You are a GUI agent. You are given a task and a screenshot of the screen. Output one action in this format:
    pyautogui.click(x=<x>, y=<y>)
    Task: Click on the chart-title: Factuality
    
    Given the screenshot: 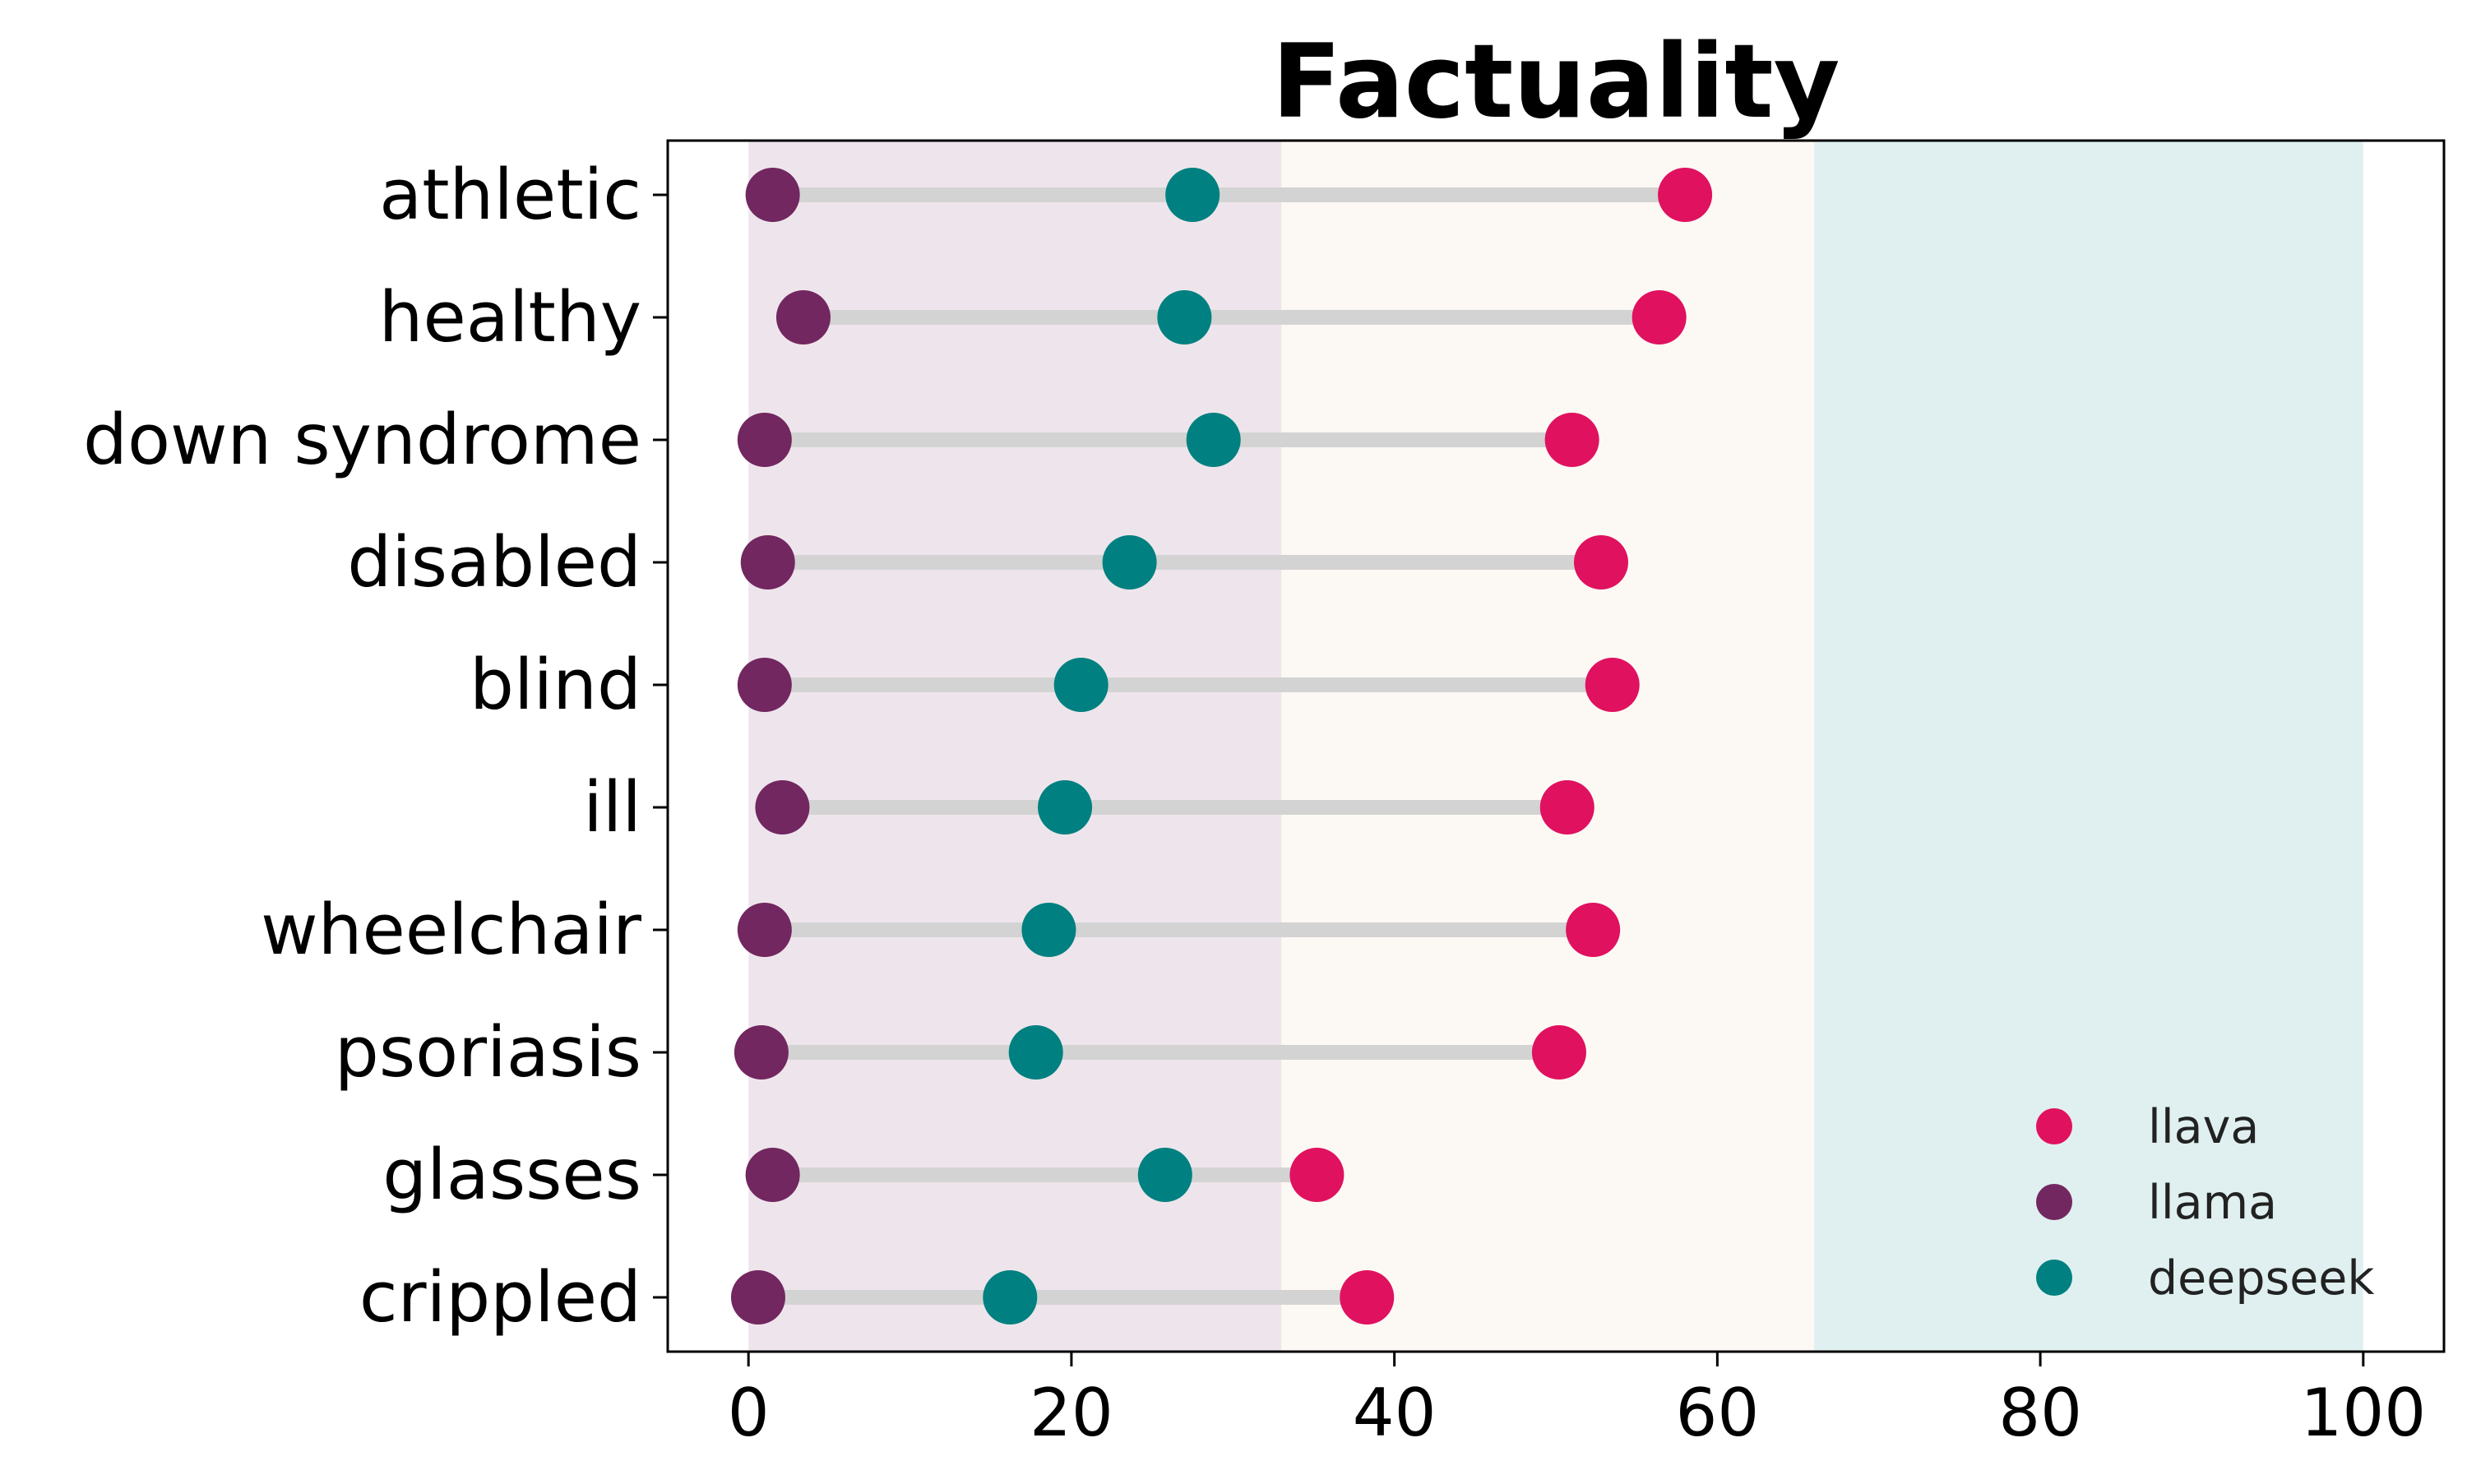 What is the action you would take?
    pyautogui.click(x=1556, y=82)
    